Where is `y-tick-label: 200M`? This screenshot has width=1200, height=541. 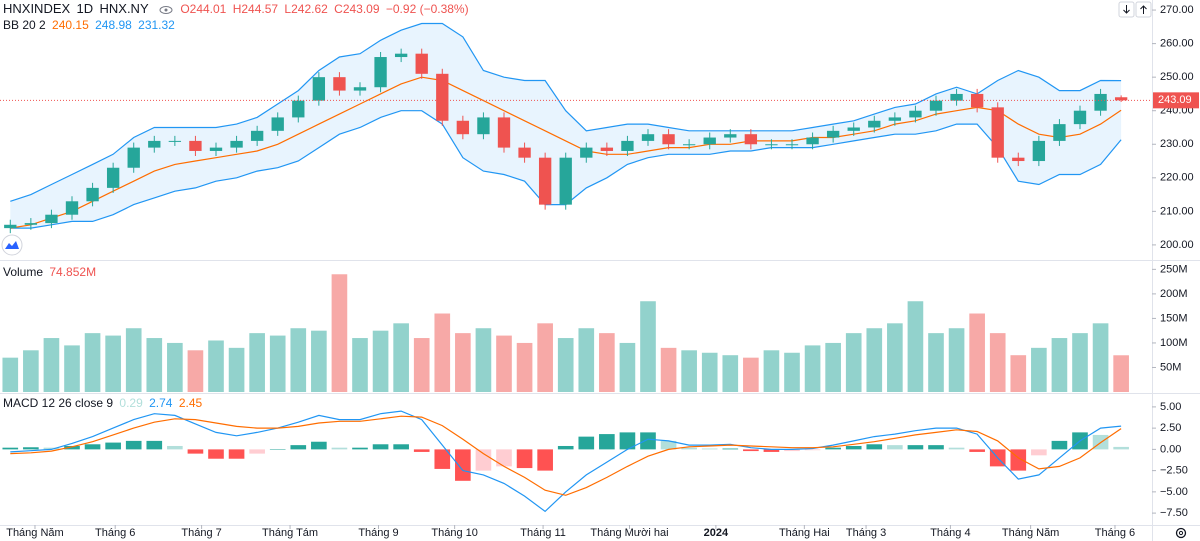
y-tick-label: 200M is located at coordinates (1174, 294).